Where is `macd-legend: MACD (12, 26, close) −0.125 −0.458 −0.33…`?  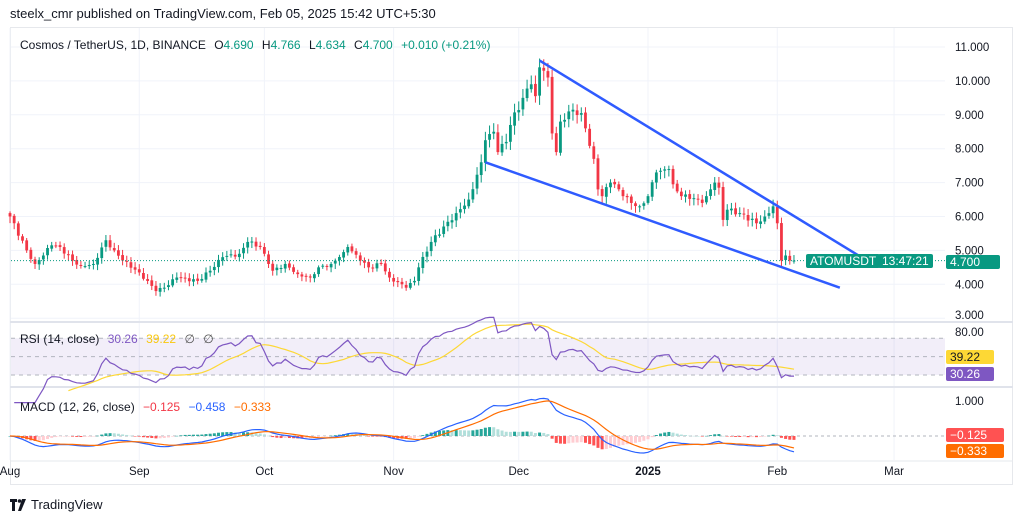 macd-legend: MACD (12, 26, close) −0.125 −0.458 −0.33… is located at coordinates (148, 407).